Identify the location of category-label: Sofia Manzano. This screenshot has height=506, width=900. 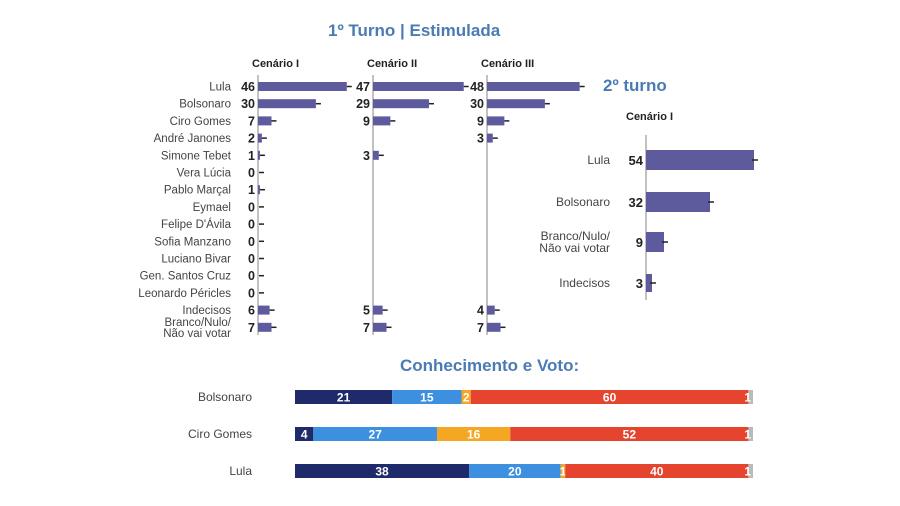
(192, 242).